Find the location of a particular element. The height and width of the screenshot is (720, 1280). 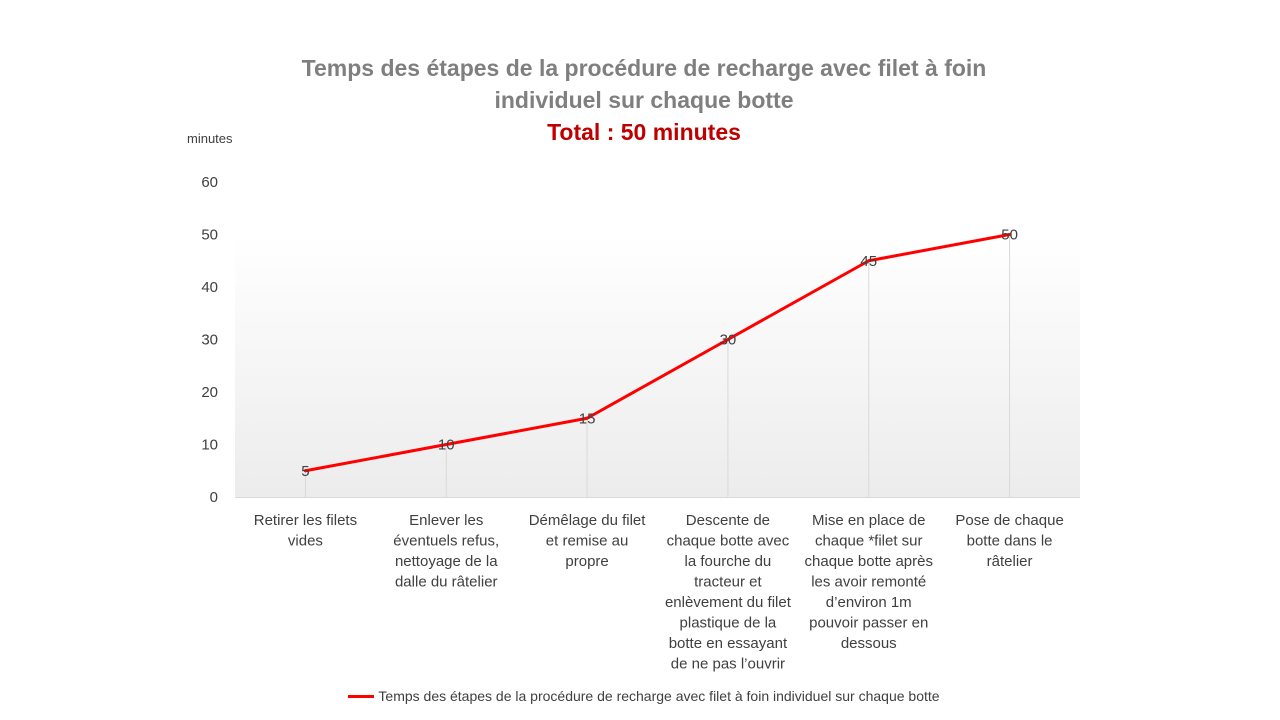

y-tick-label: 60 is located at coordinates (209, 182).